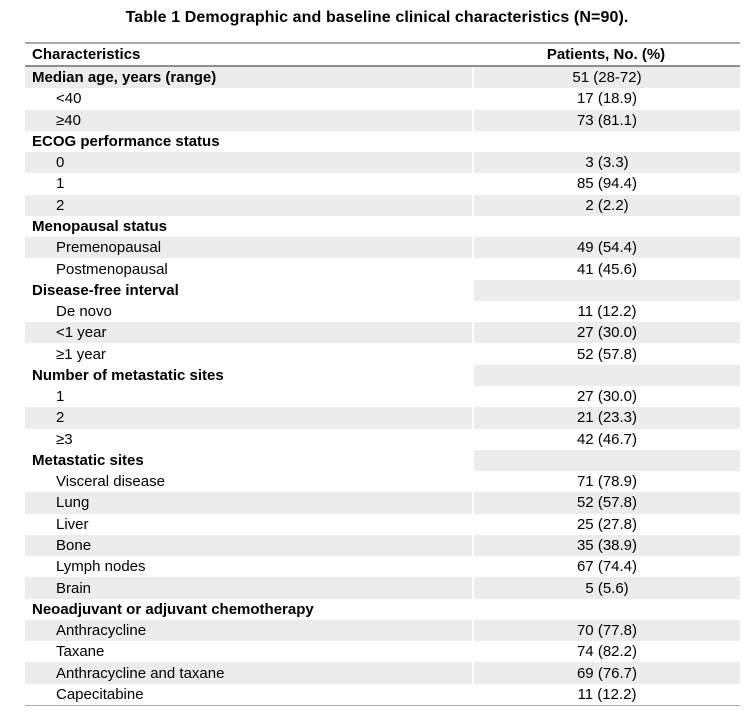  I want to click on table-row: Postmenopausal 41 (45.6), so click(382, 269).